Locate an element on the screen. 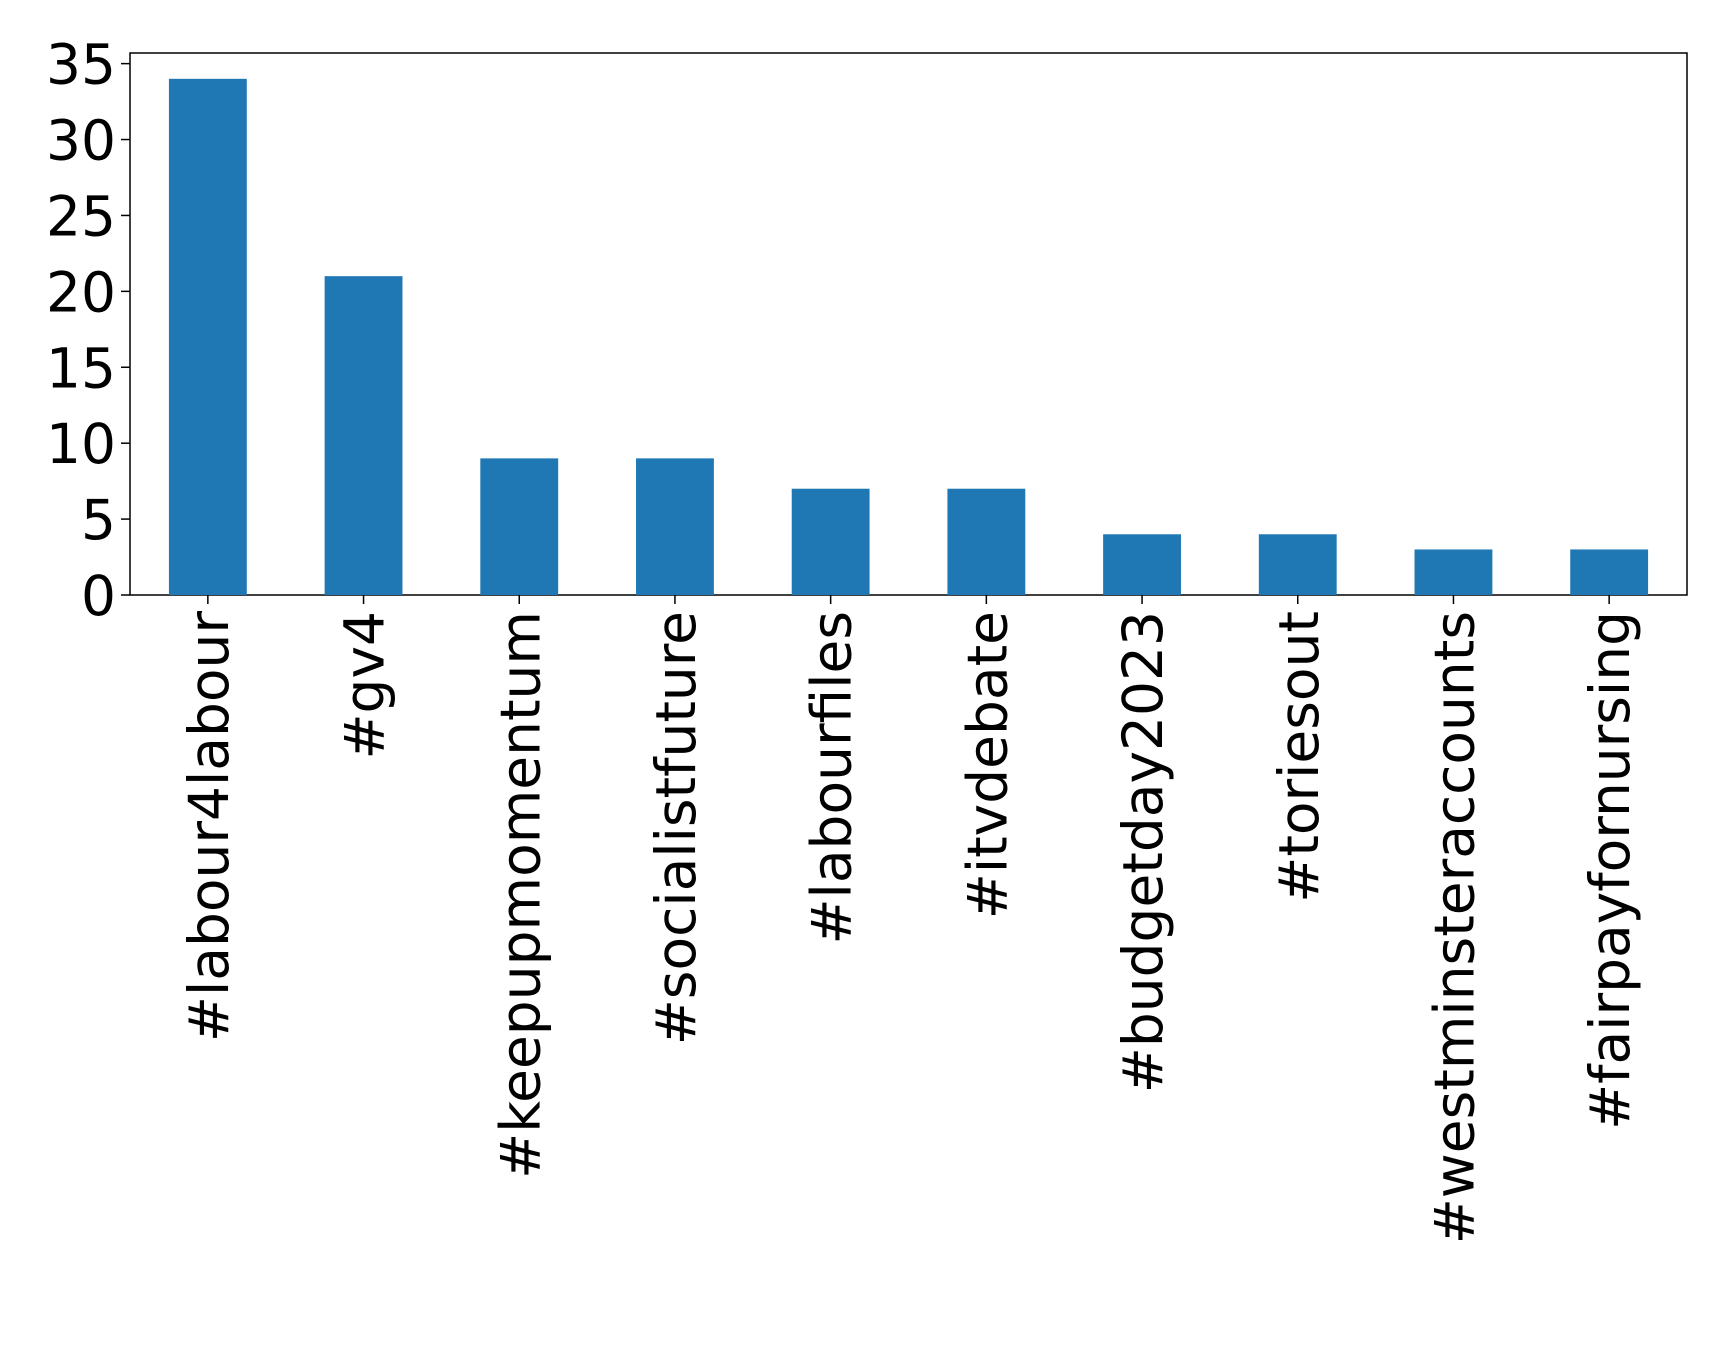  y-tick-label: 25 is located at coordinates (81, 216).